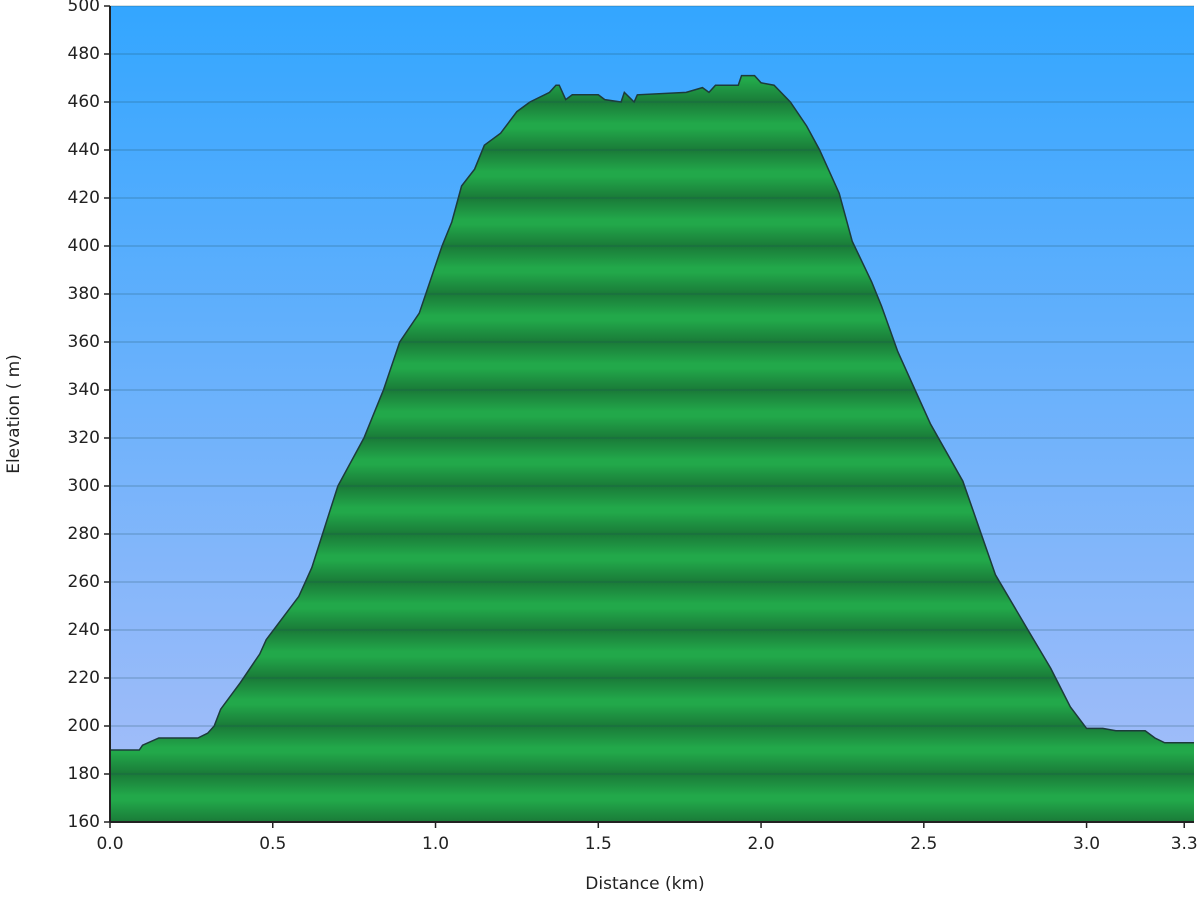 Image resolution: width=1200 pixels, height=900 pixels. What do you see at coordinates (84, 342) in the screenshot?
I see `y-tick-label: 360` at bounding box center [84, 342].